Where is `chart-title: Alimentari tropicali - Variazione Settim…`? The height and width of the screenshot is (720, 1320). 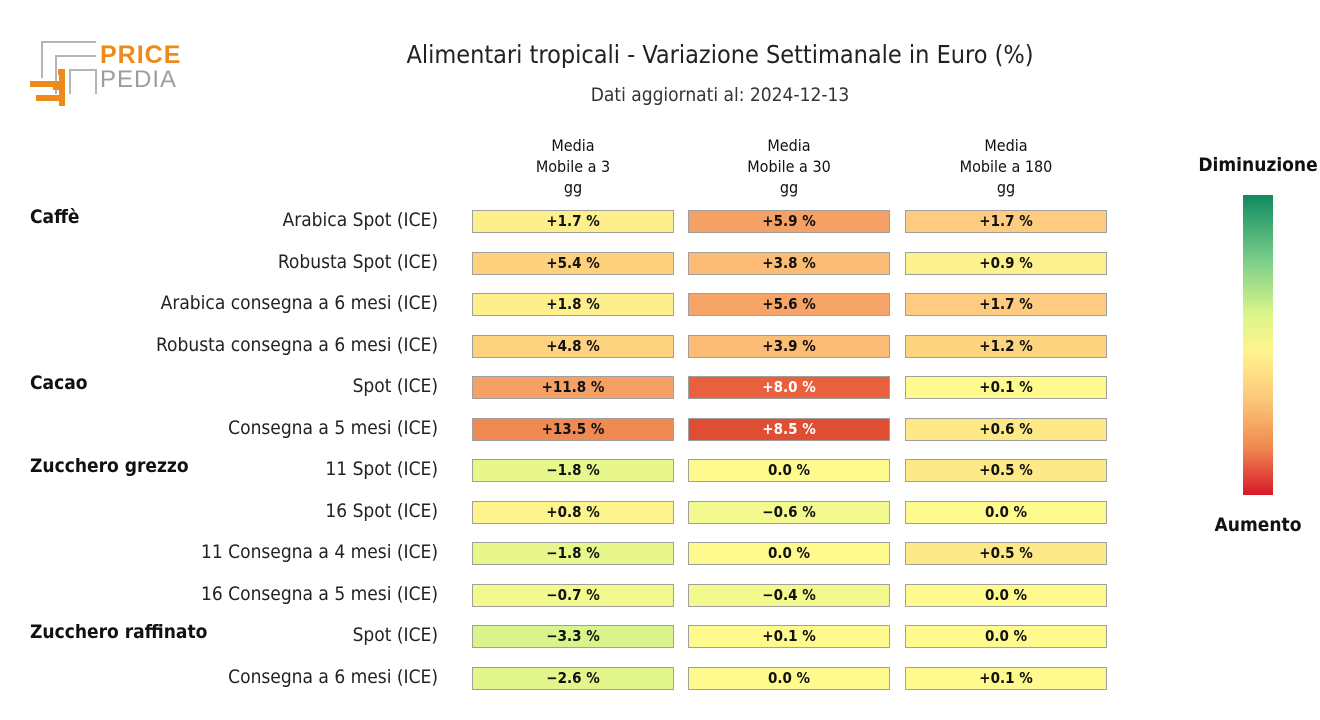
chart-title: Alimentari tropicali - Variazione Settim… is located at coordinates (720, 54).